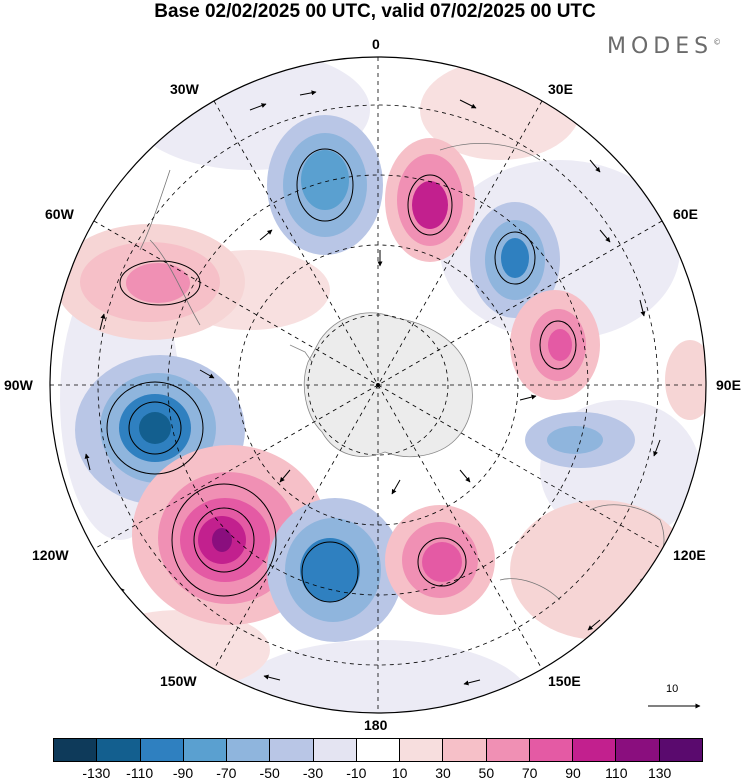  Describe the element at coordinates (313, 773) in the screenshot. I see `colorbar-tick-label: -30` at that location.